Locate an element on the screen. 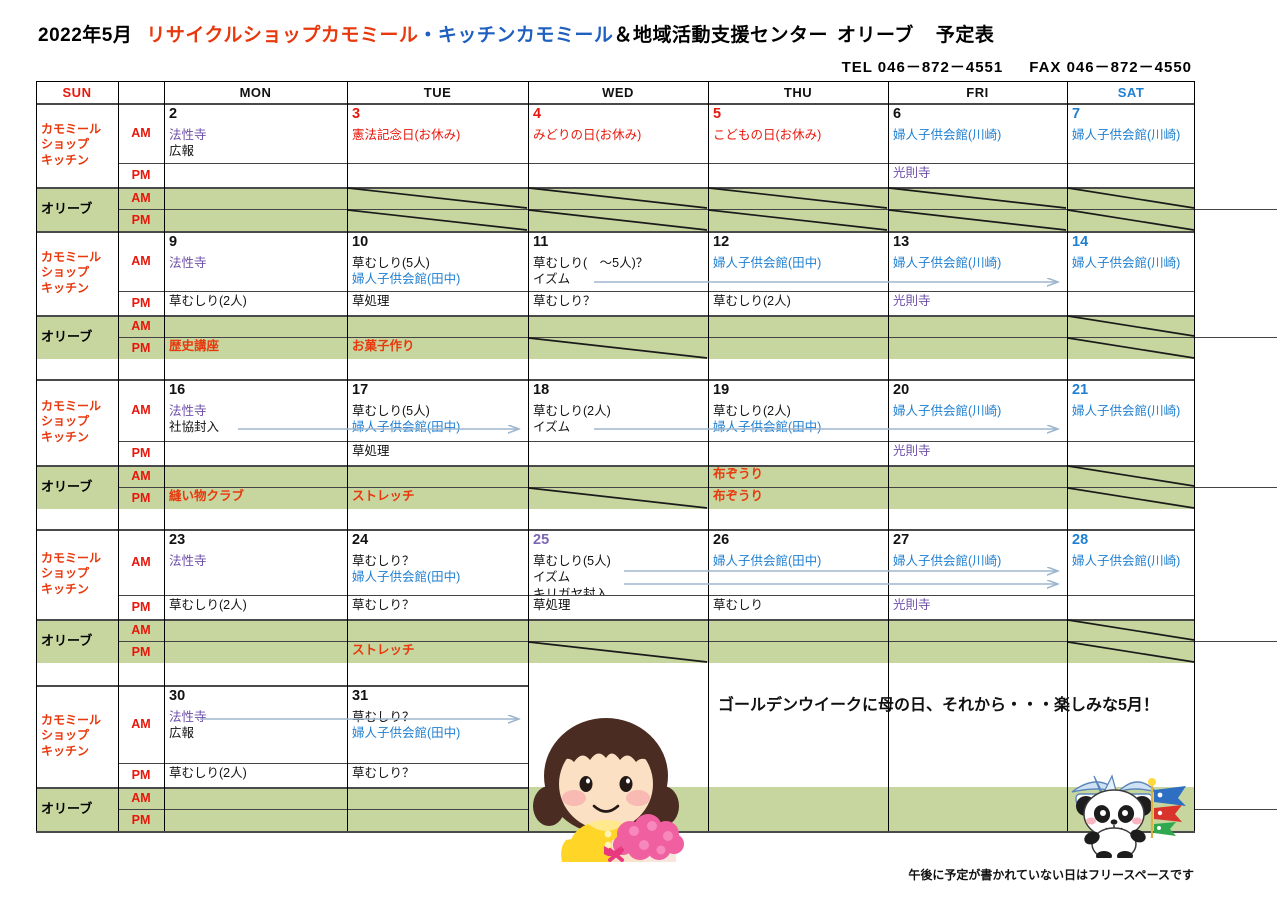 The image size is (1280, 905). day-cell-am: 11 草むしり( ～5人)？ イズム is located at coordinates (618, 261).